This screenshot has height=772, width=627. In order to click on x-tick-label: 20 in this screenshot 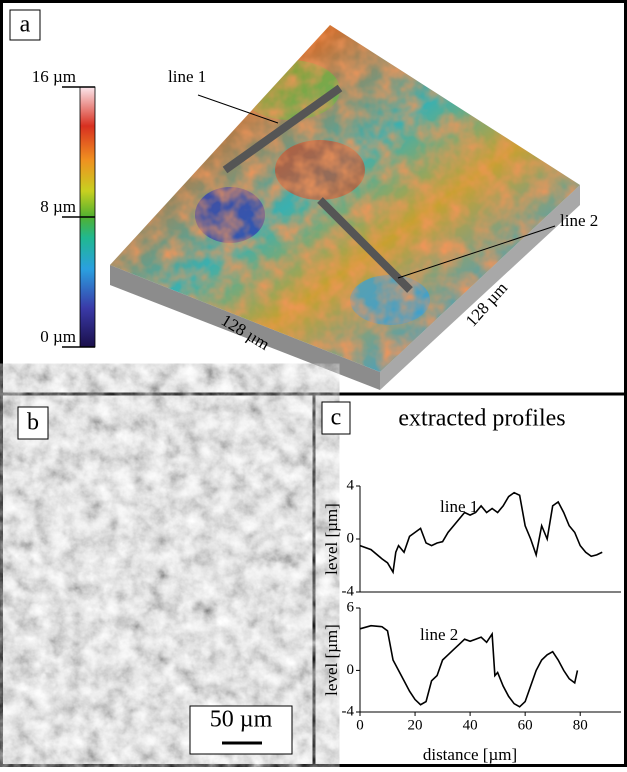, I will do `click(415, 725)`.